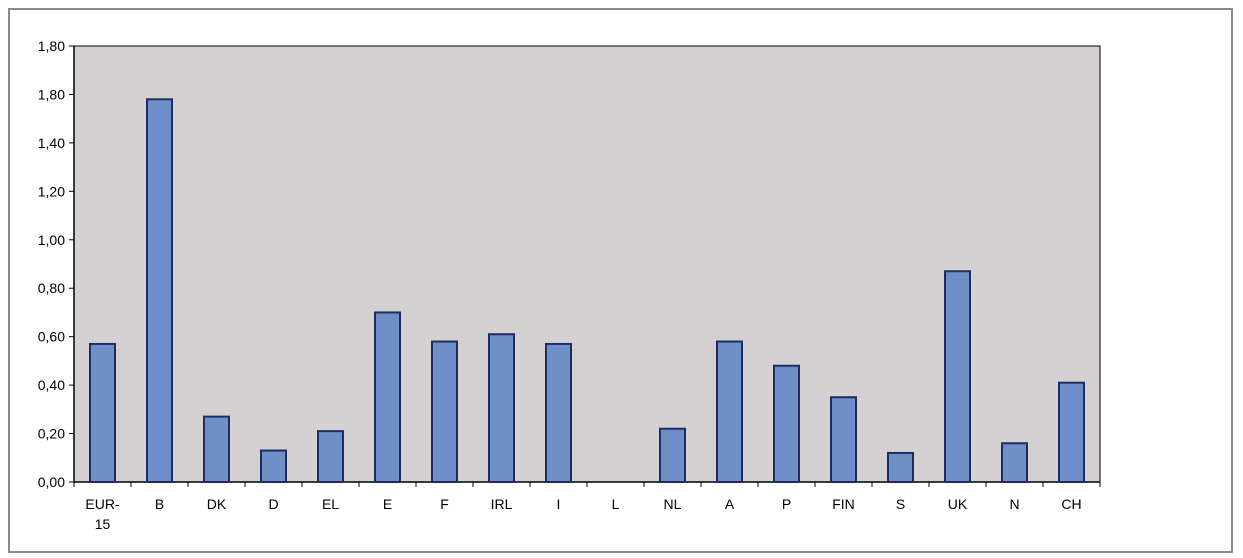 The width and height of the screenshot is (1243, 558). Describe the element at coordinates (559, 504) in the screenshot. I see `x-tick-label: I` at that location.